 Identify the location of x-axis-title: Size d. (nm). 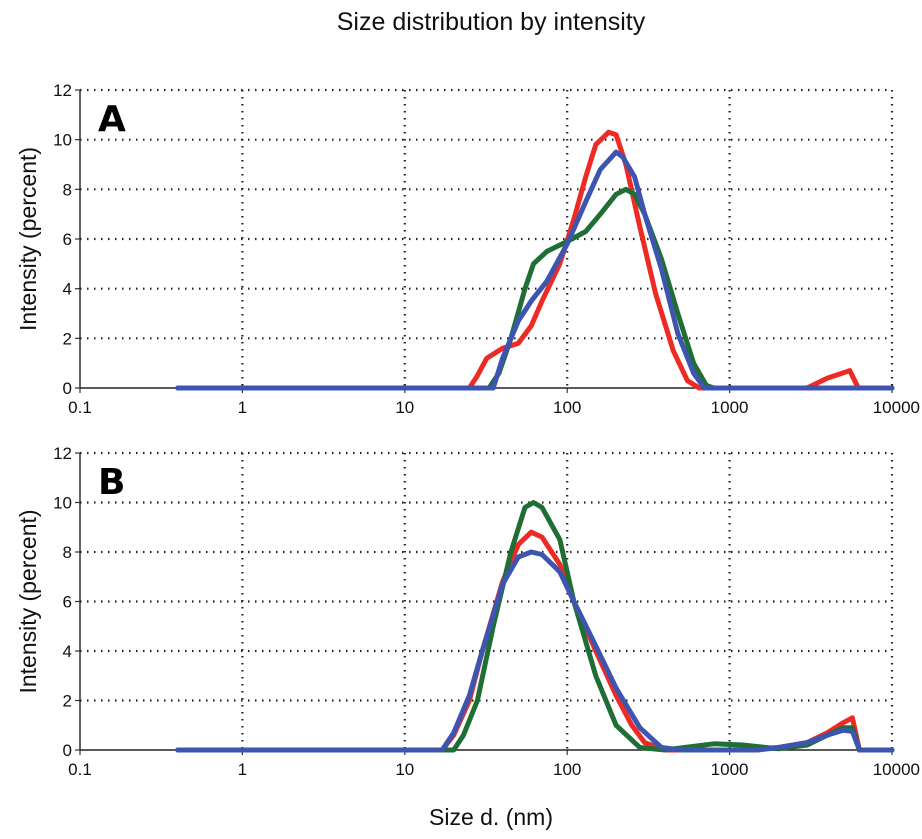
(491, 817).